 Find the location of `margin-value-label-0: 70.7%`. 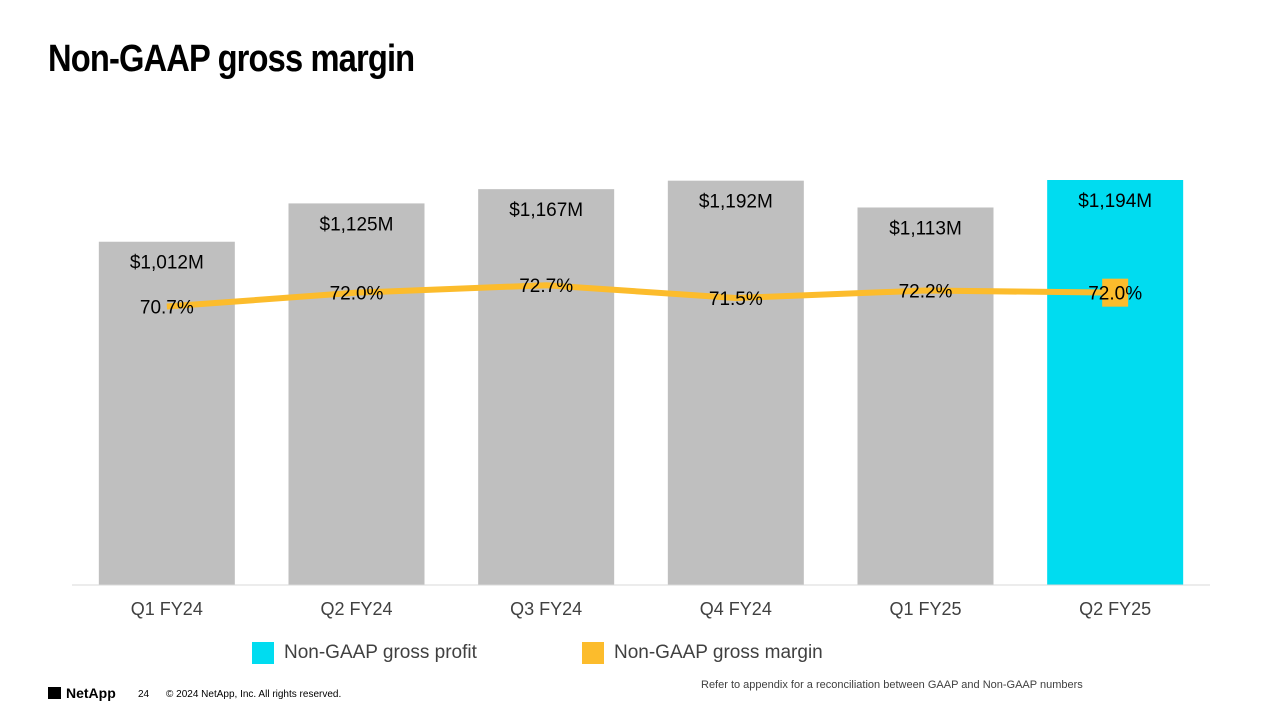

margin-value-label-0: 70.7% is located at coordinates (167, 308).